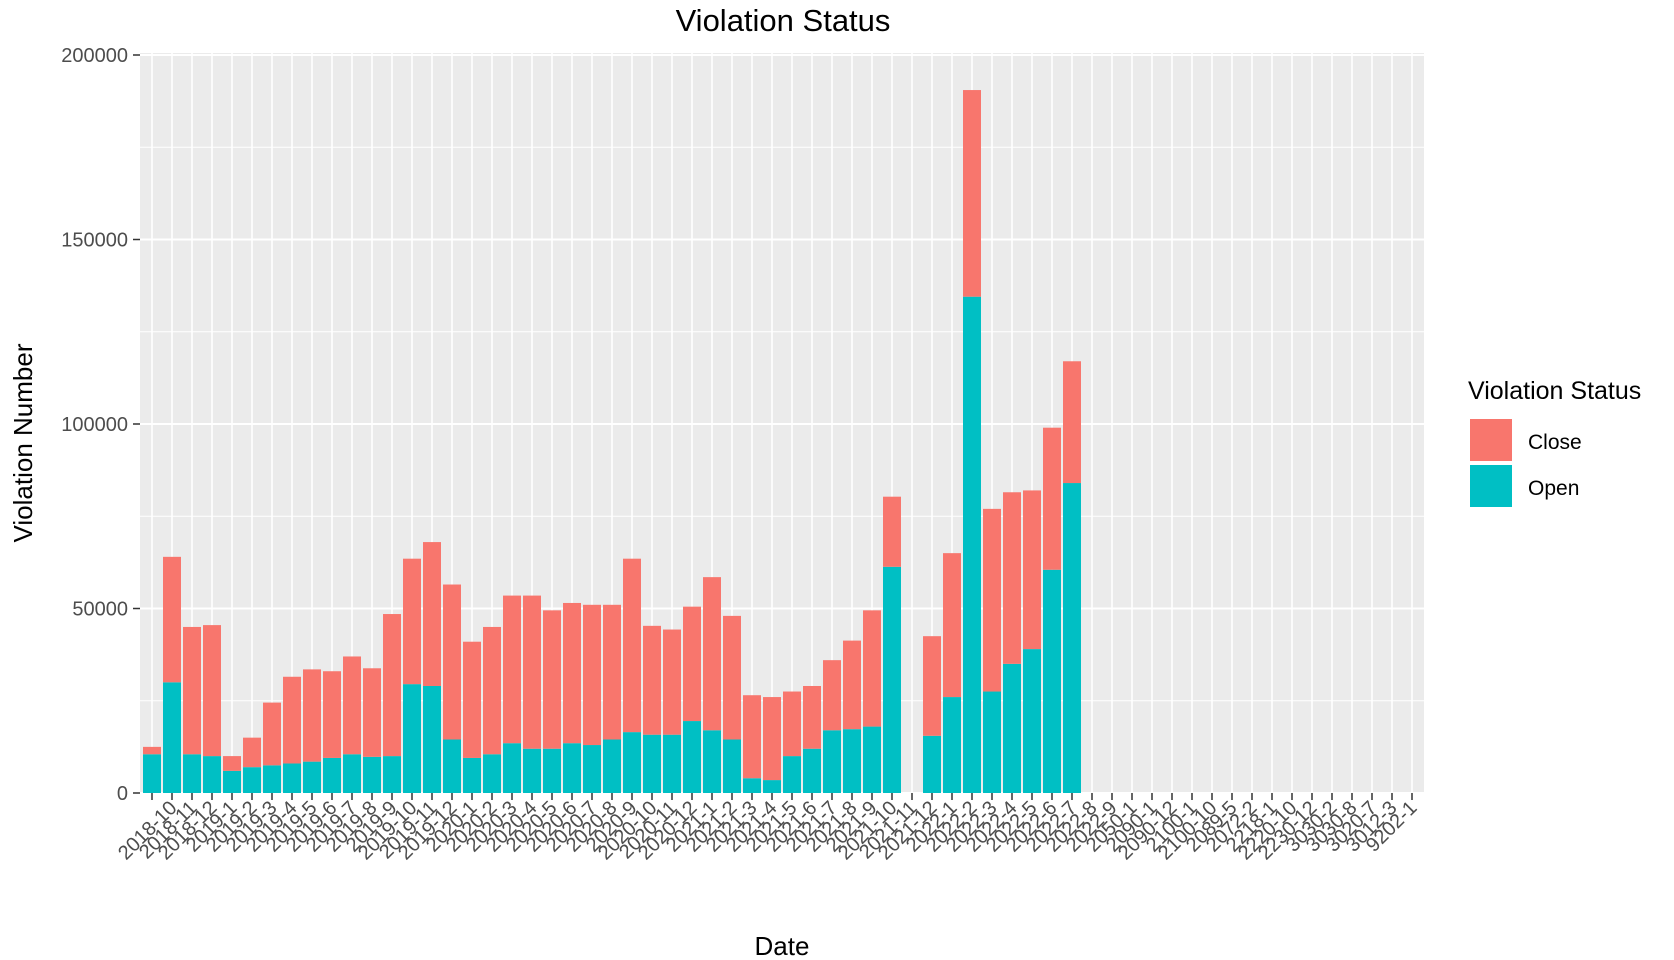  What do you see at coordinates (23, 442) in the screenshot?
I see `y-axis-title: Violation Number` at bounding box center [23, 442].